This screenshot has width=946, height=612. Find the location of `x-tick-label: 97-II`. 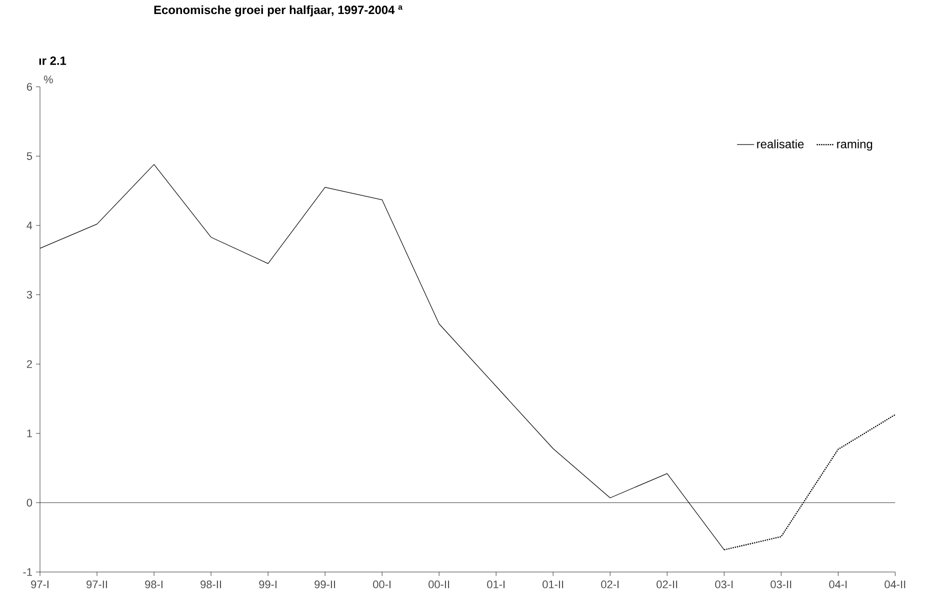

x-tick-label: 97-II is located at coordinates (96, 584).